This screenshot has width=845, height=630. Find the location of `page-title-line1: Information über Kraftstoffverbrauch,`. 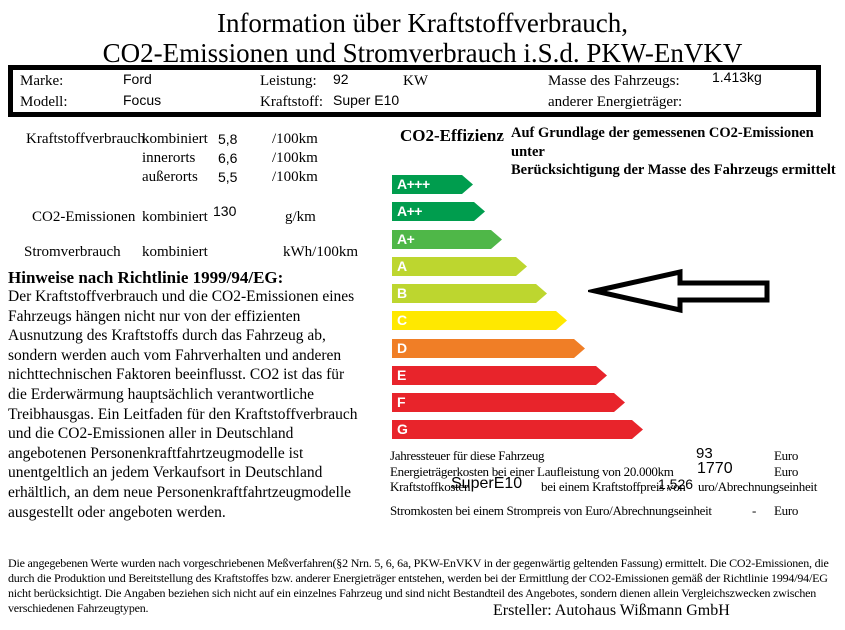

page-title-line1: Information über Kraftstoffverbrauch, is located at coordinates (422, 23).